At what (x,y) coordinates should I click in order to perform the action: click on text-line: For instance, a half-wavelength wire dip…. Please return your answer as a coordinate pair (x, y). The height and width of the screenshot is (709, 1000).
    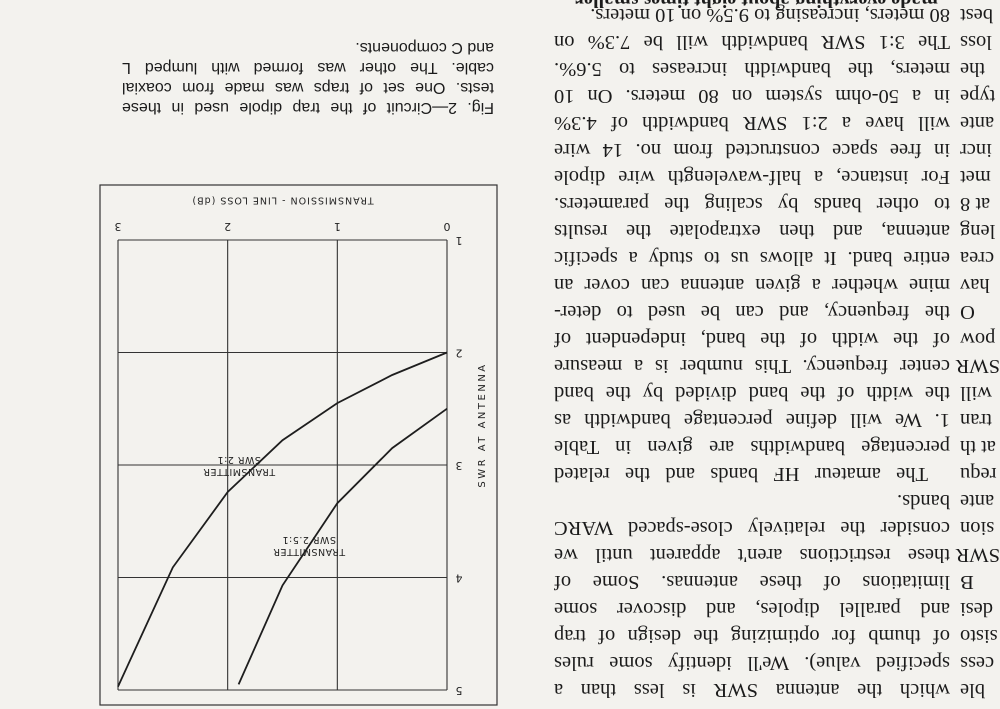
    Looking at the image, I should click on (752, 177).